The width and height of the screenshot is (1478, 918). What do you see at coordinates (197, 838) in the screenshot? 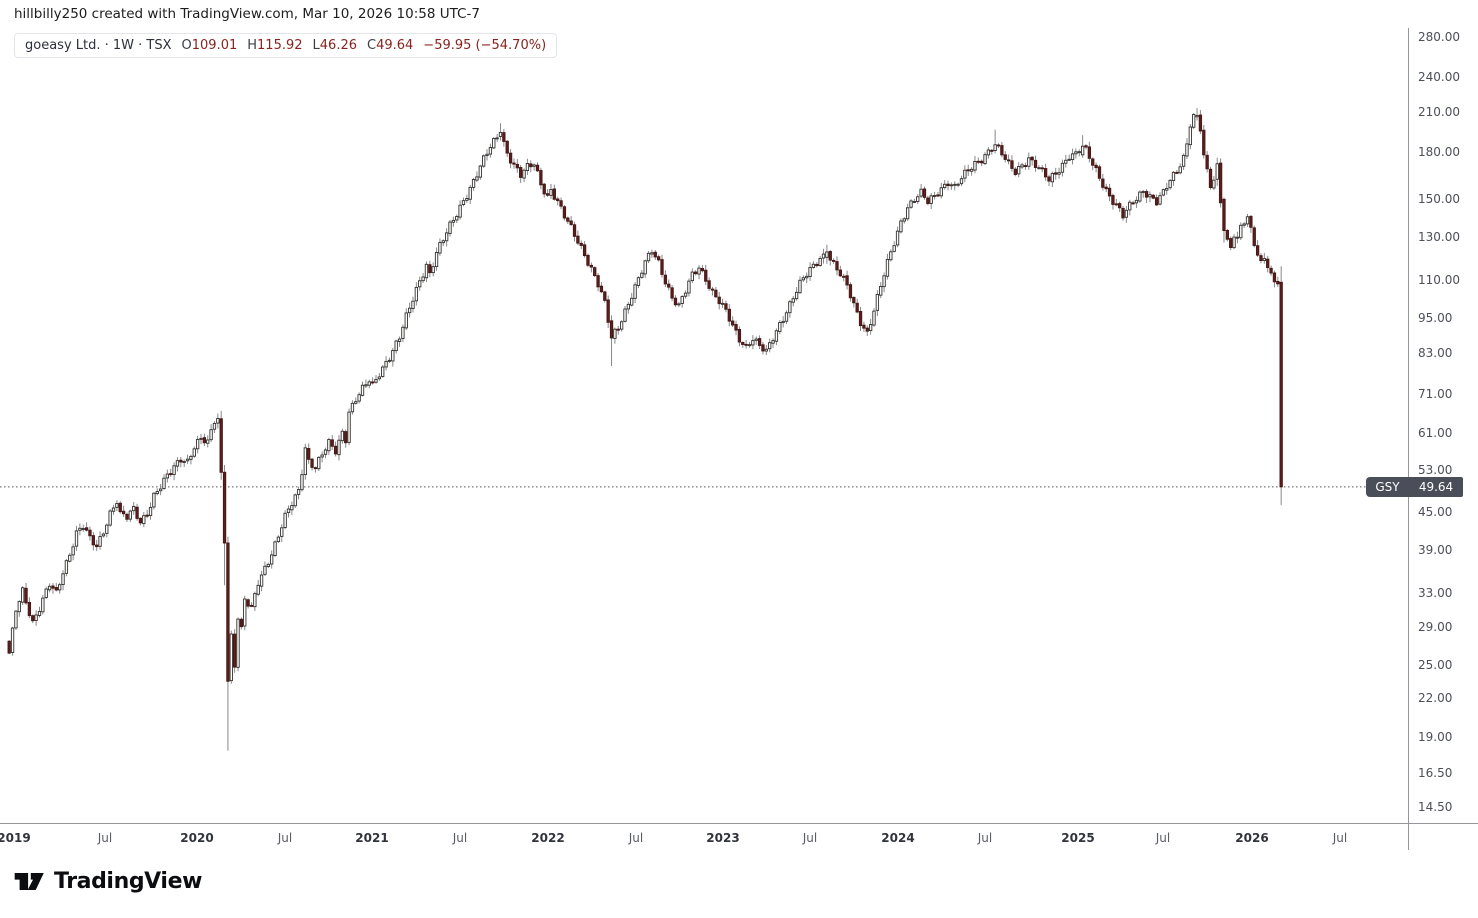
I see `time-axis-label: 2020` at bounding box center [197, 838].